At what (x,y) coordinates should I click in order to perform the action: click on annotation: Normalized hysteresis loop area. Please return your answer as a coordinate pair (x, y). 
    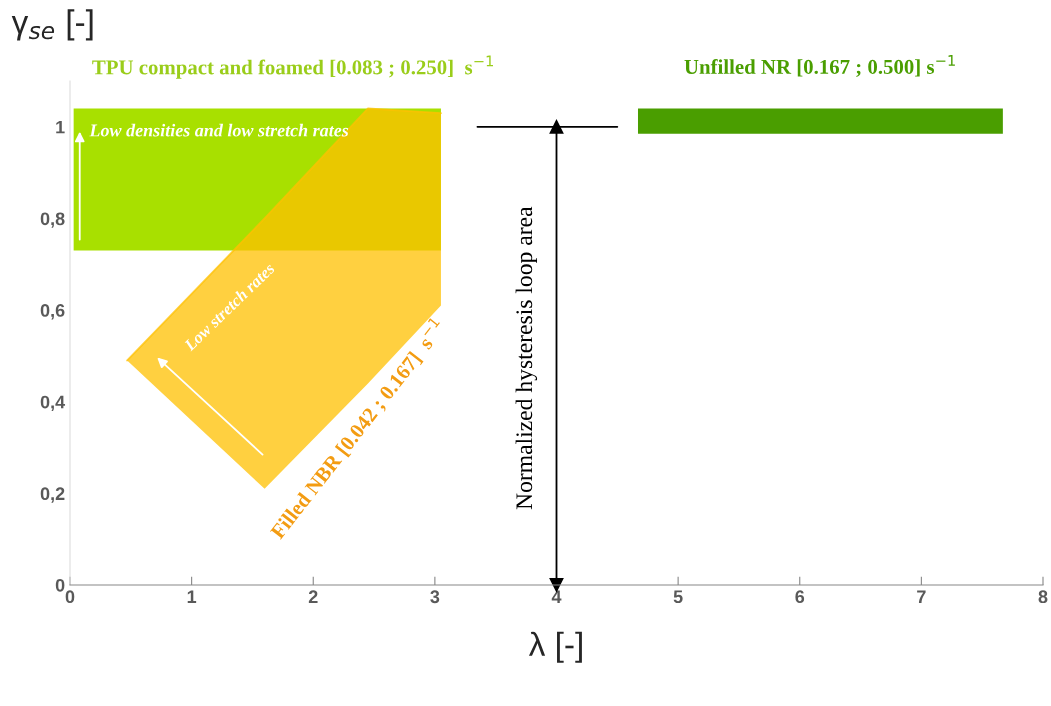
    Looking at the image, I should click on (526, 358).